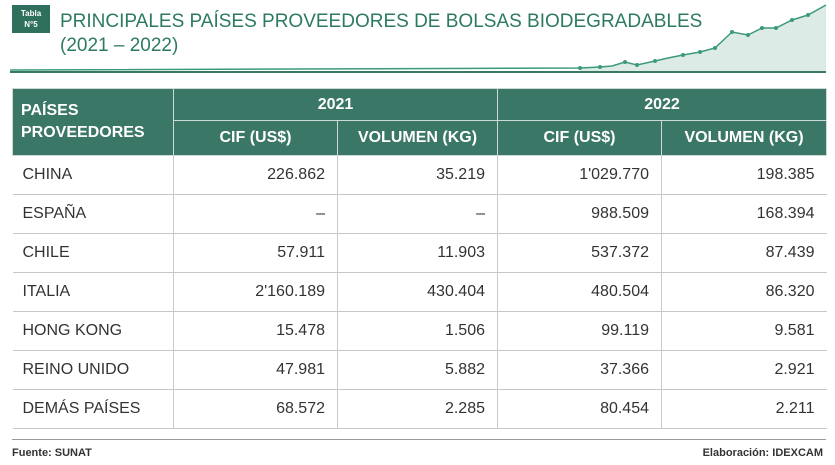  I want to click on cell: 35.219, so click(417, 175).